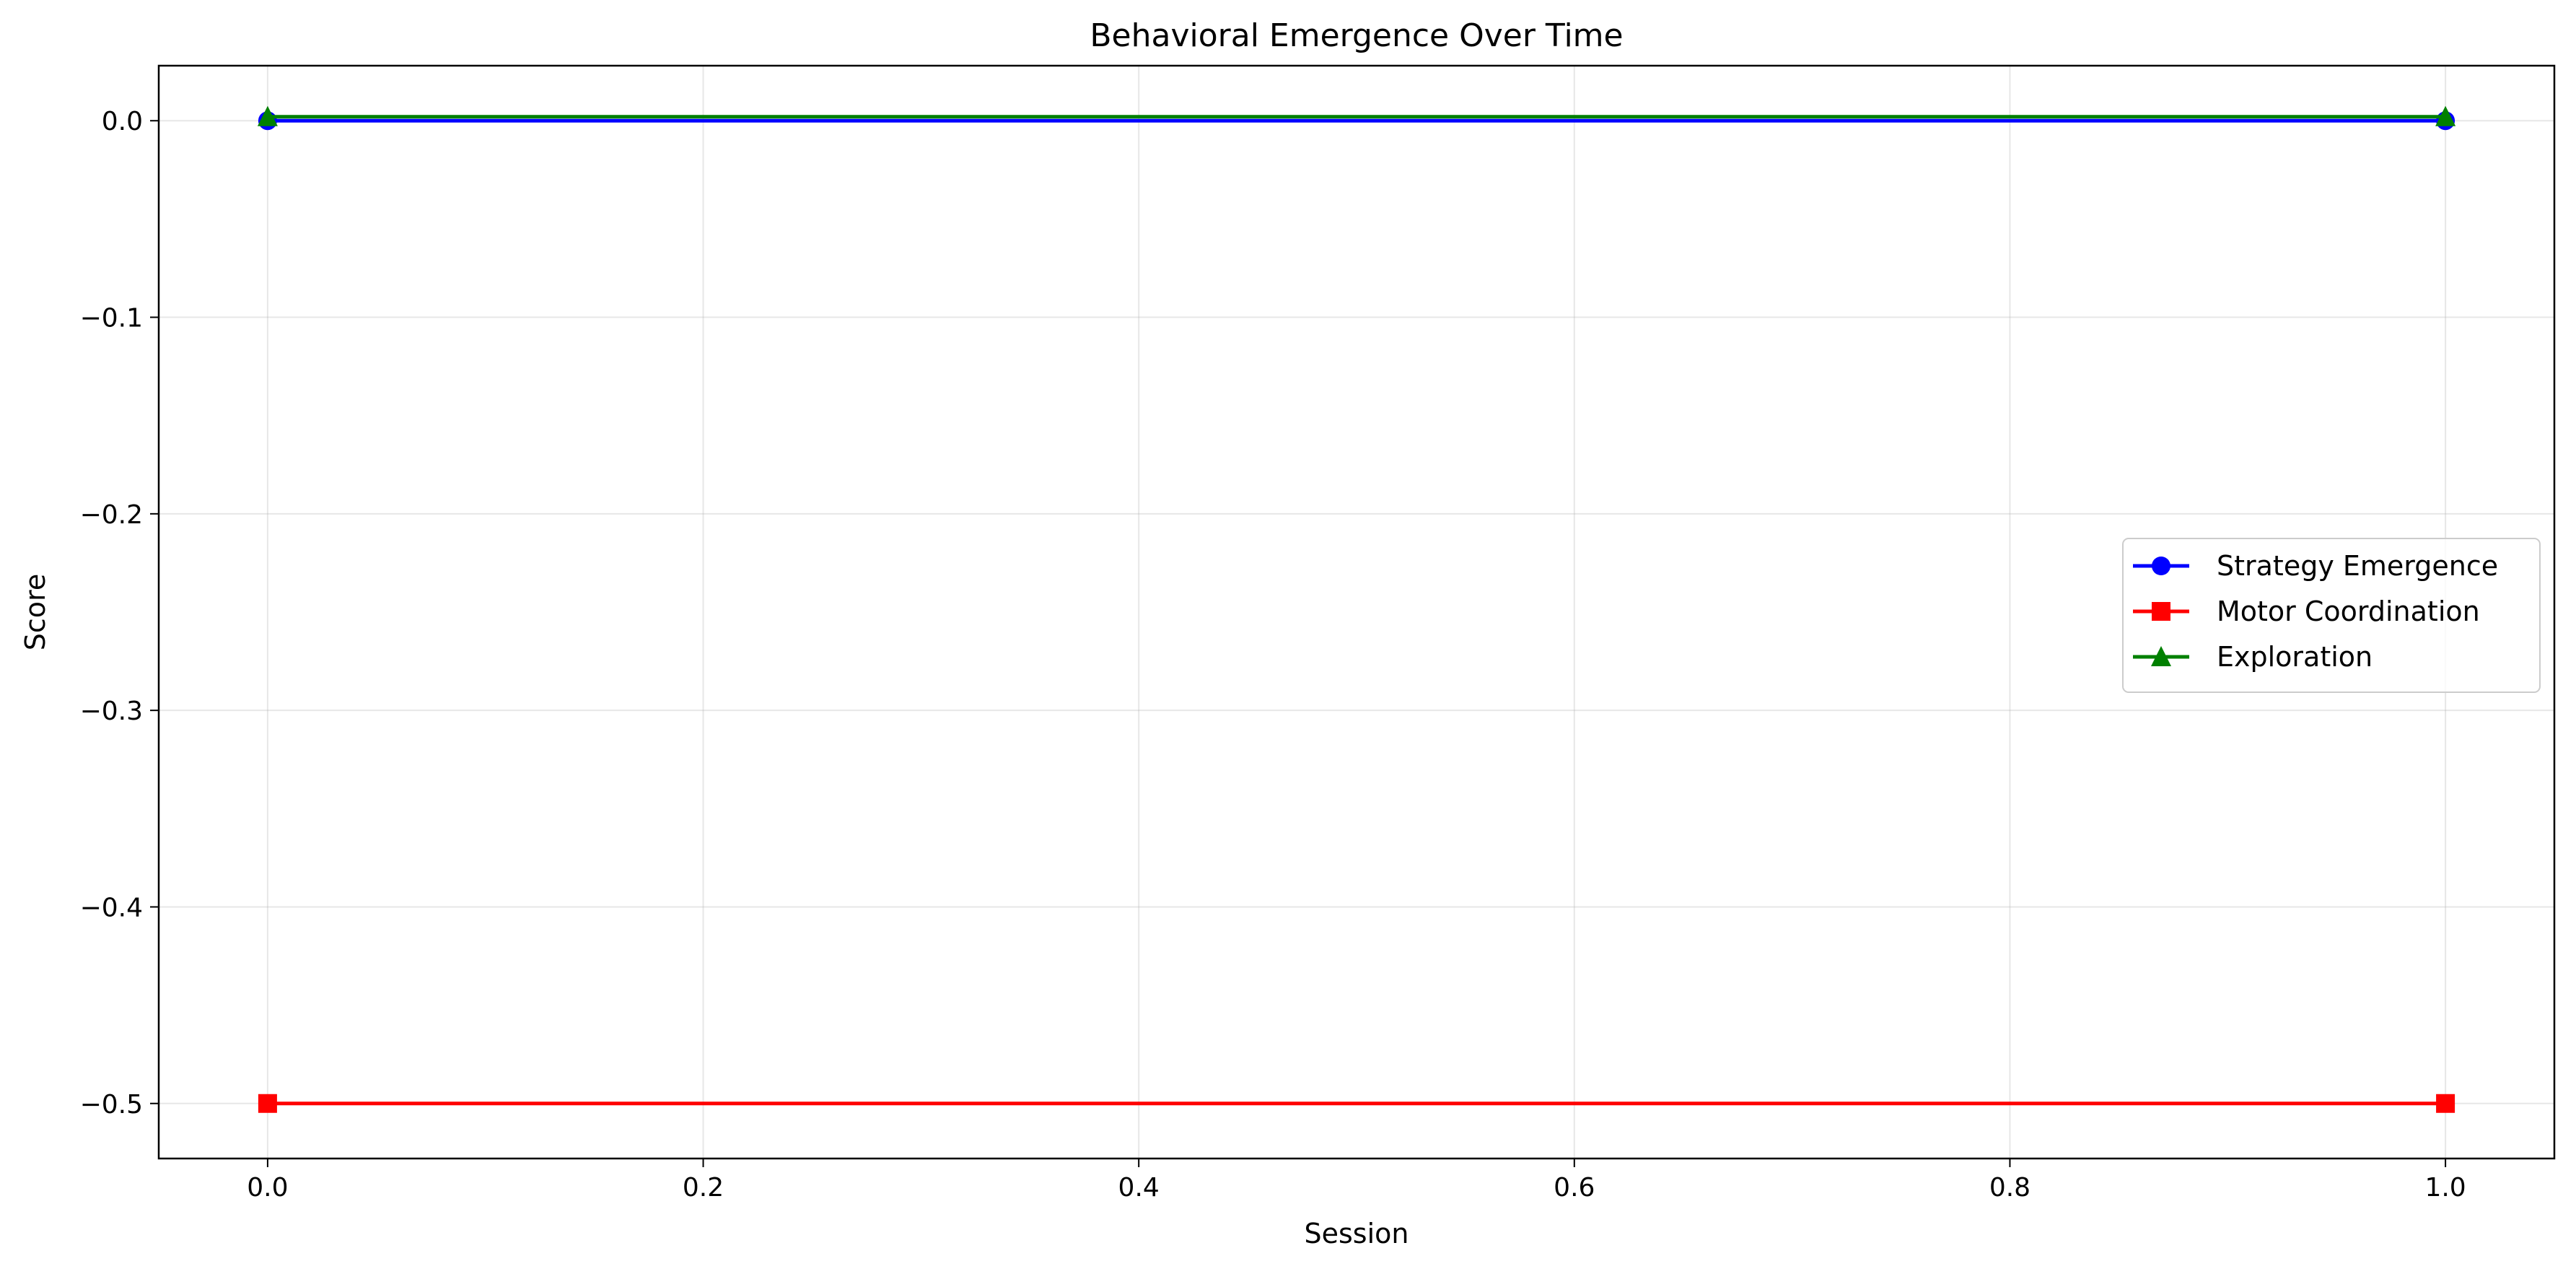  I want to click on chart-title: Behavioral Emergence Over Time, so click(1356, 36).